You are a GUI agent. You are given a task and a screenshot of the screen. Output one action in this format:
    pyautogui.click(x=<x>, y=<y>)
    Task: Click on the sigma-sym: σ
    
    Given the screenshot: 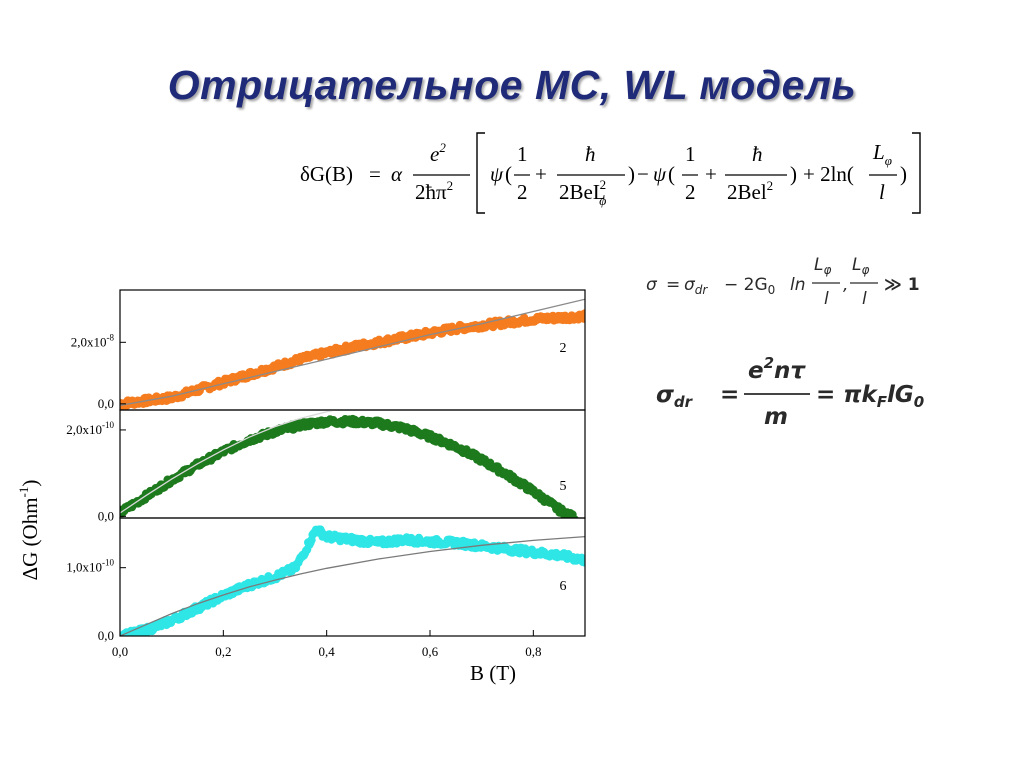 What is the action you would take?
    pyautogui.click(x=652, y=285)
    